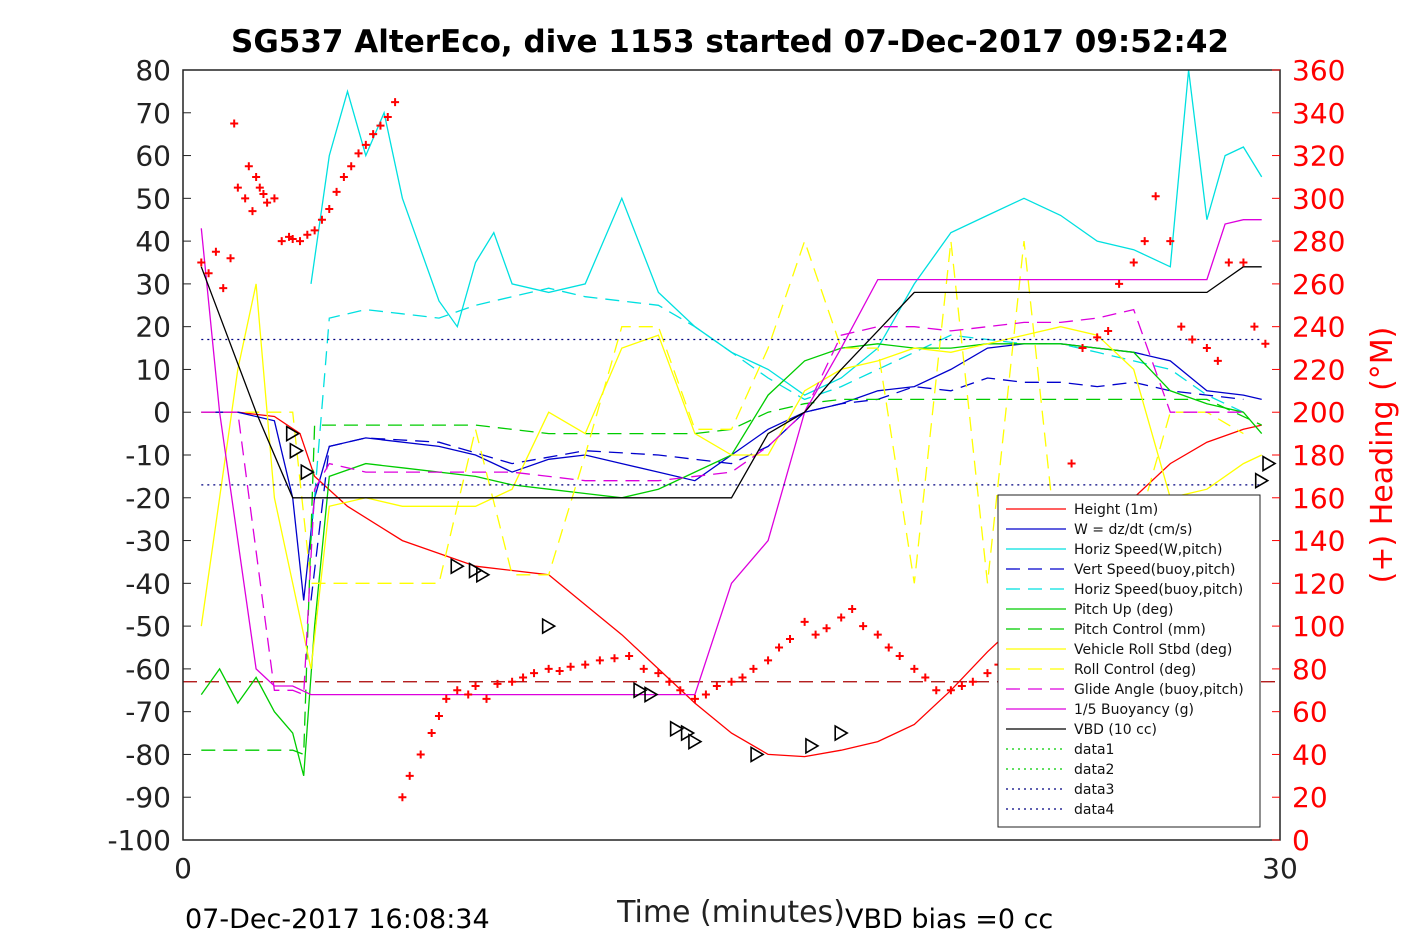 This screenshot has width=1417, height=945. I want to click on y-left-tick-label: -60, so click(148, 669).